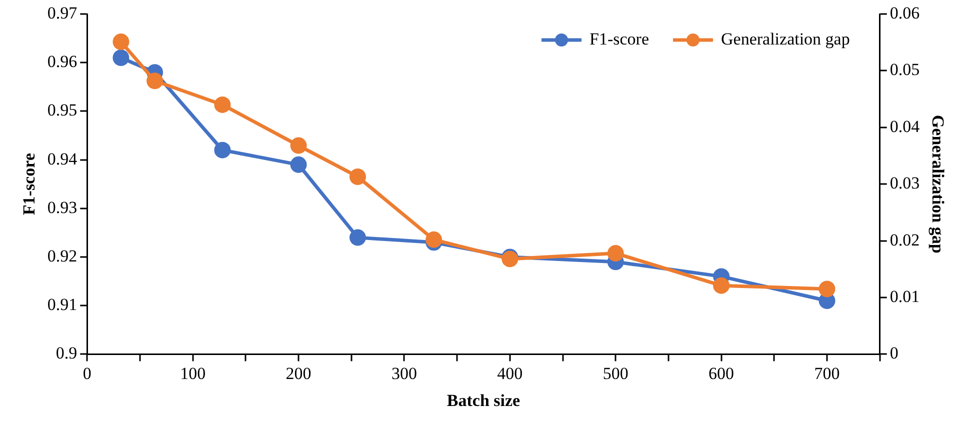 This screenshot has width=963, height=422. What do you see at coordinates (299, 373) in the screenshot?
I see `x-tick-label: 200` at bounding box center [299, 373].